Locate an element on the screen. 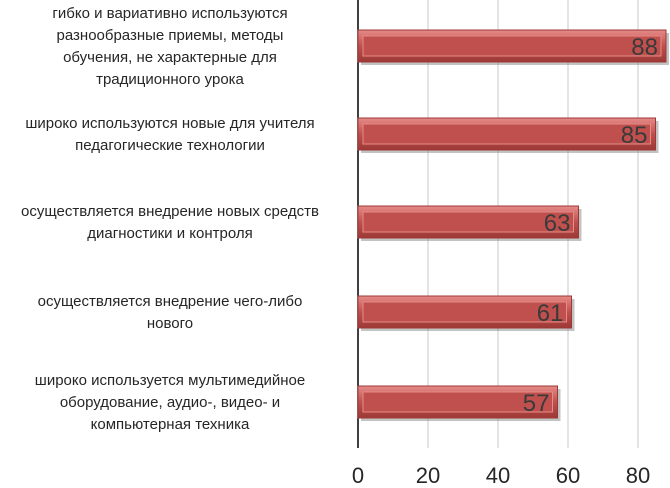  data-label: 63 is located at coordinates (557, 223).